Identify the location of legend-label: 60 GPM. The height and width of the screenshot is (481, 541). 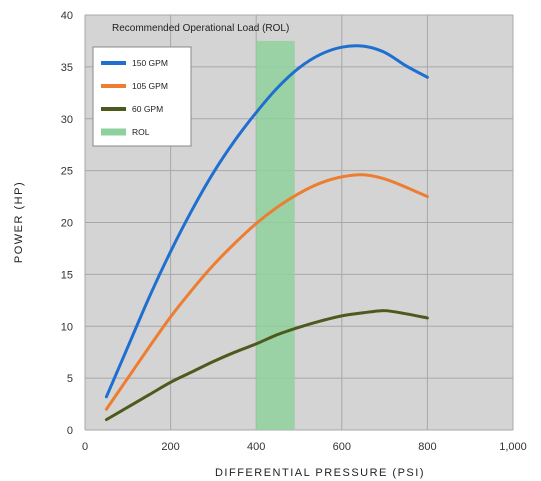
(147, 109).